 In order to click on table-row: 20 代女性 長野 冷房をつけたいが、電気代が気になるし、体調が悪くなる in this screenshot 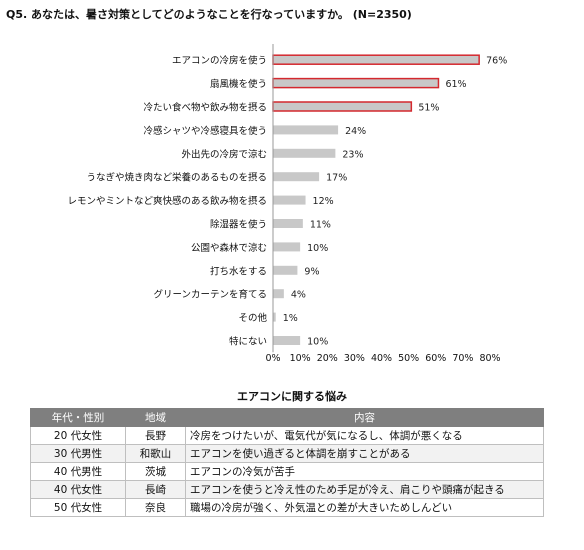, I will do `click(287, 435)`.